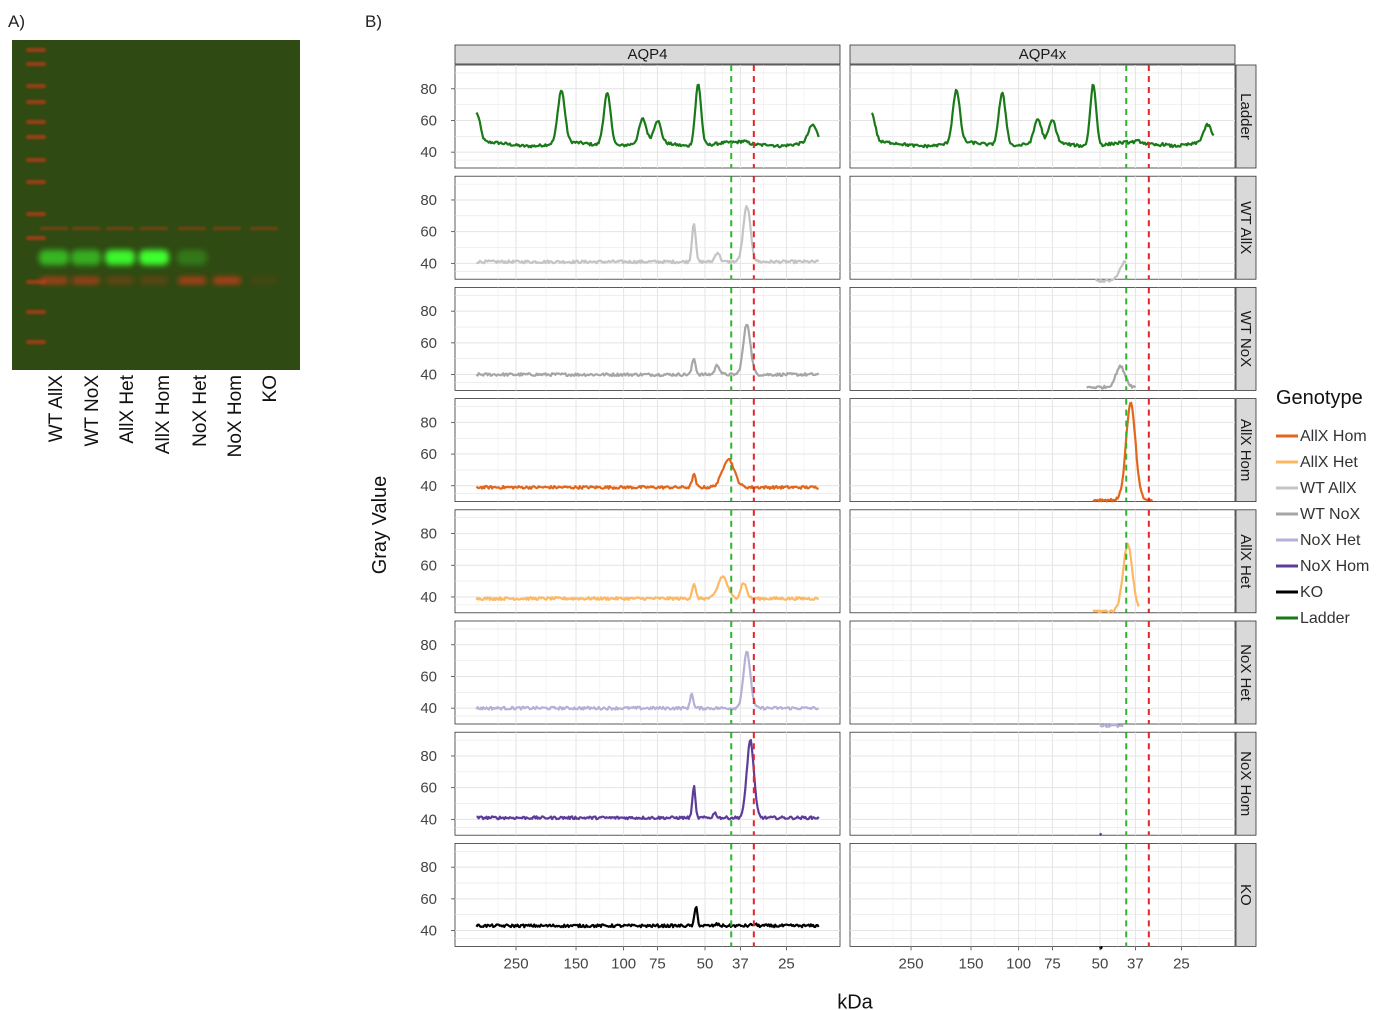  I want to click on facet-row-title-ladder: Ladder, so click(1245, 116).